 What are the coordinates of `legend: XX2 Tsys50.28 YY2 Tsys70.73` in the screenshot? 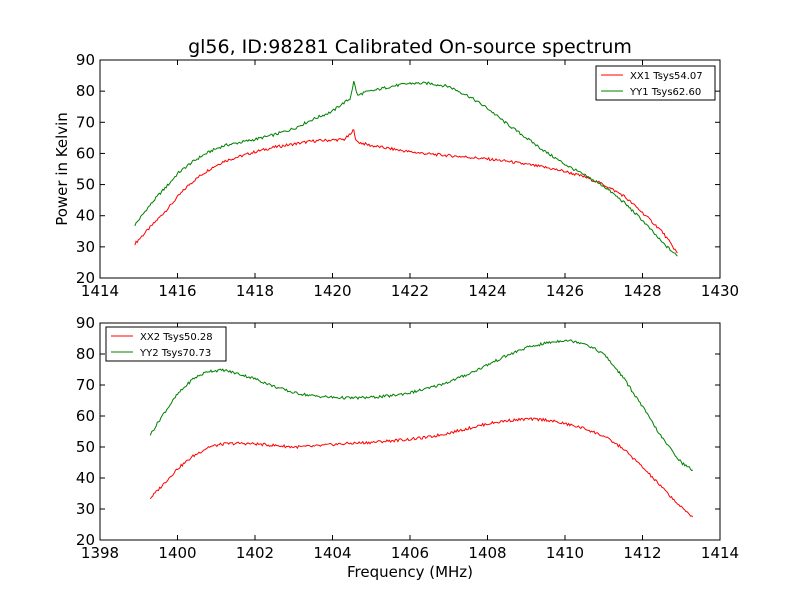 It's located at (166, 344).